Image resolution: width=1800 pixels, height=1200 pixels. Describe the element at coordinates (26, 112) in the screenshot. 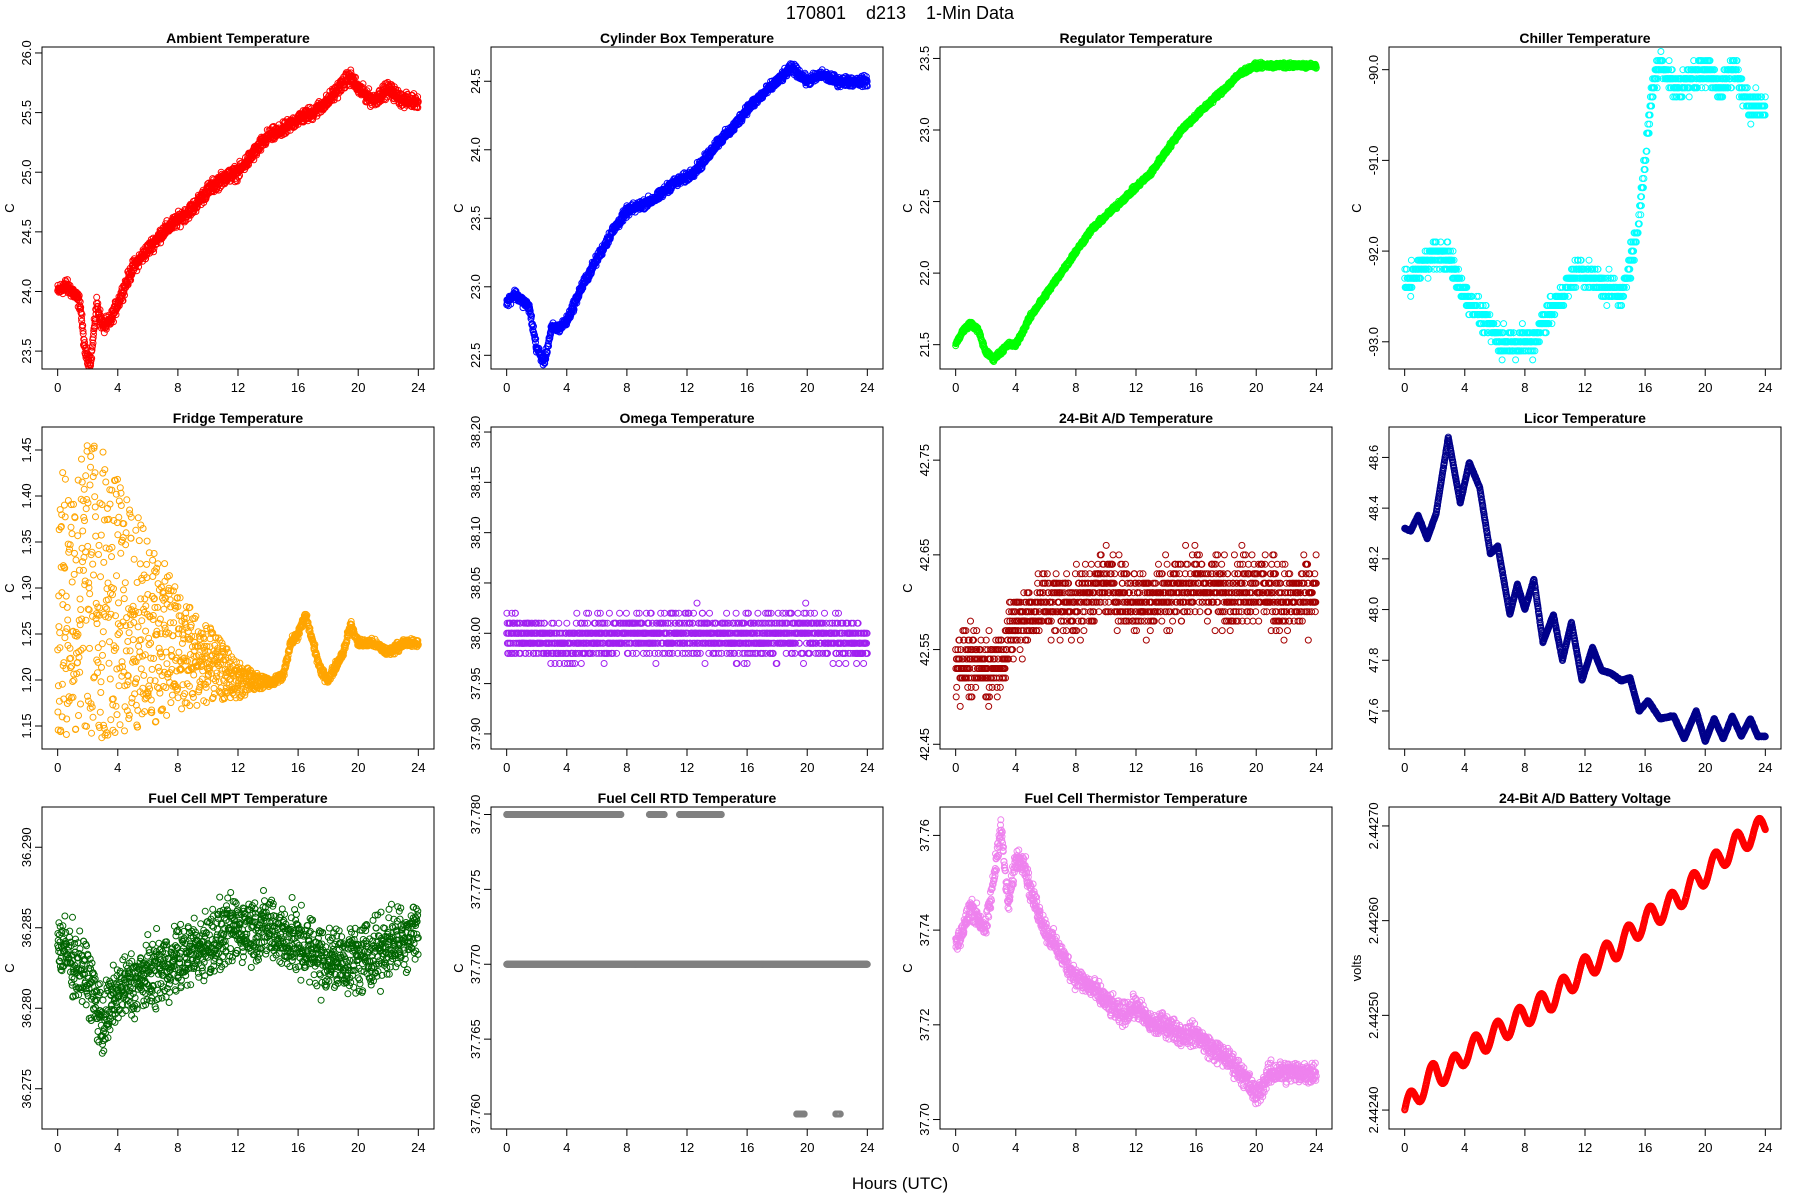

I see `y-tick-label: 25.5` at that location.